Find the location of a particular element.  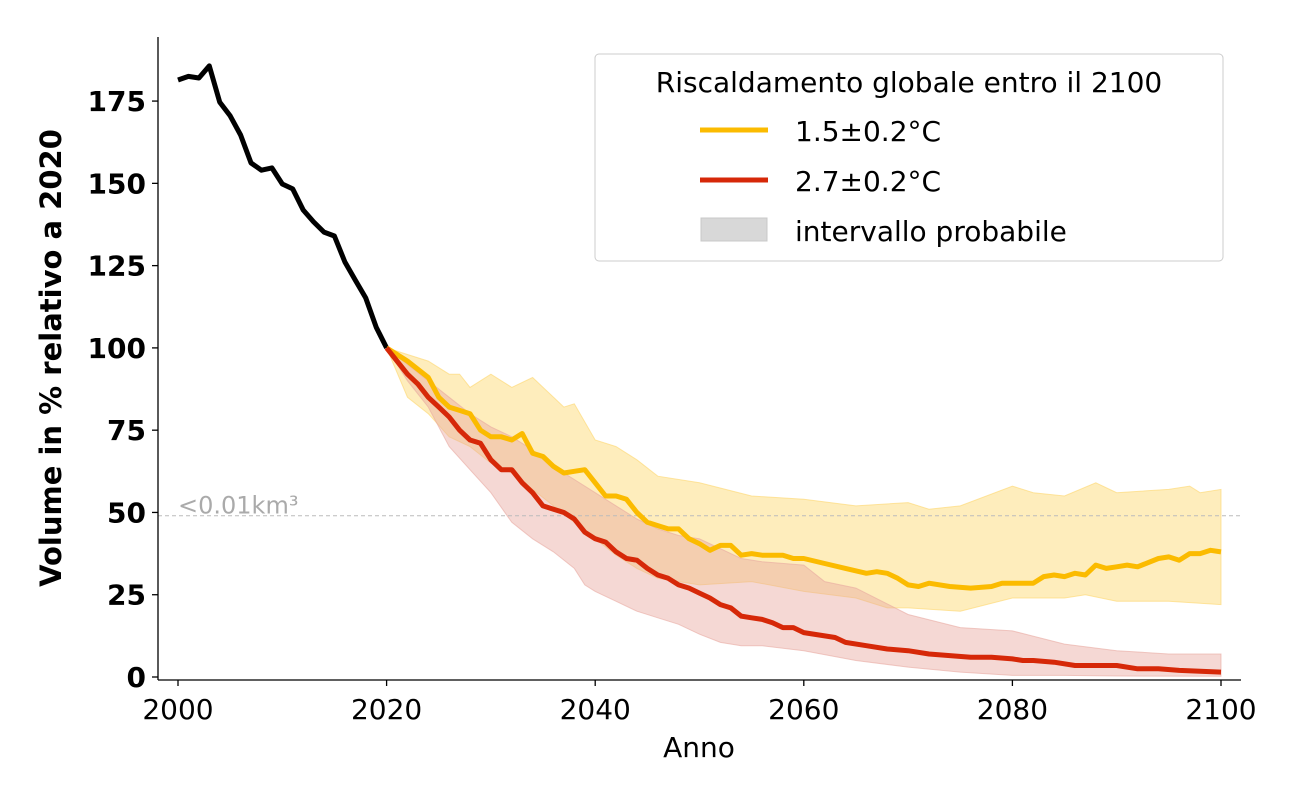

x-tick-label: 2020 is located at coordinates (386, 709).